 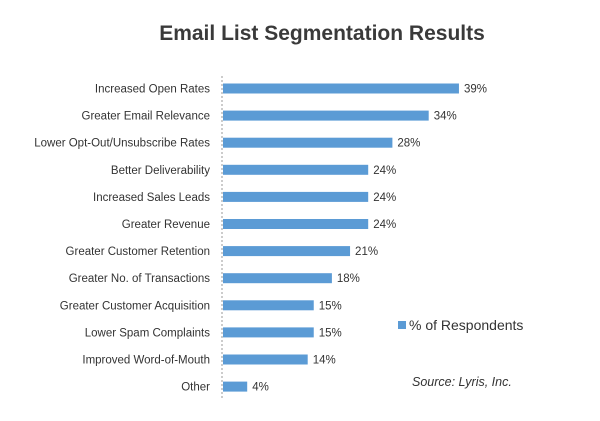 What do you see at coordinates (260, 388) in the screenshot?
I see `value-label-other: 4%` at bounding box center [260, 388].